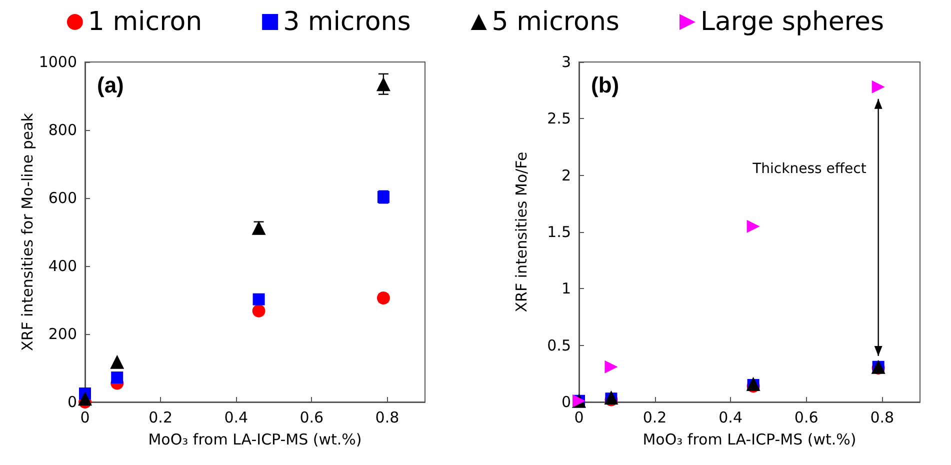  I want to click on y-axis-title: XRF intensities for Mo-line peak, so click(27, 231).